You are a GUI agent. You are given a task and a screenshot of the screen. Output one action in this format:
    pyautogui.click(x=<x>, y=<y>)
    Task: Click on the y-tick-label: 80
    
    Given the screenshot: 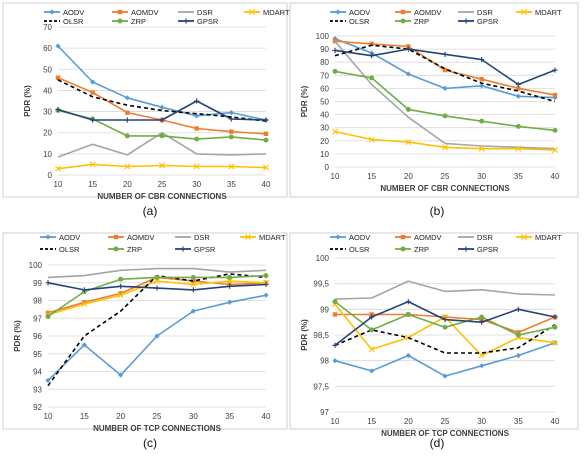 What is the action you would take?
    pyautogui.click(x=324, y=62)
    